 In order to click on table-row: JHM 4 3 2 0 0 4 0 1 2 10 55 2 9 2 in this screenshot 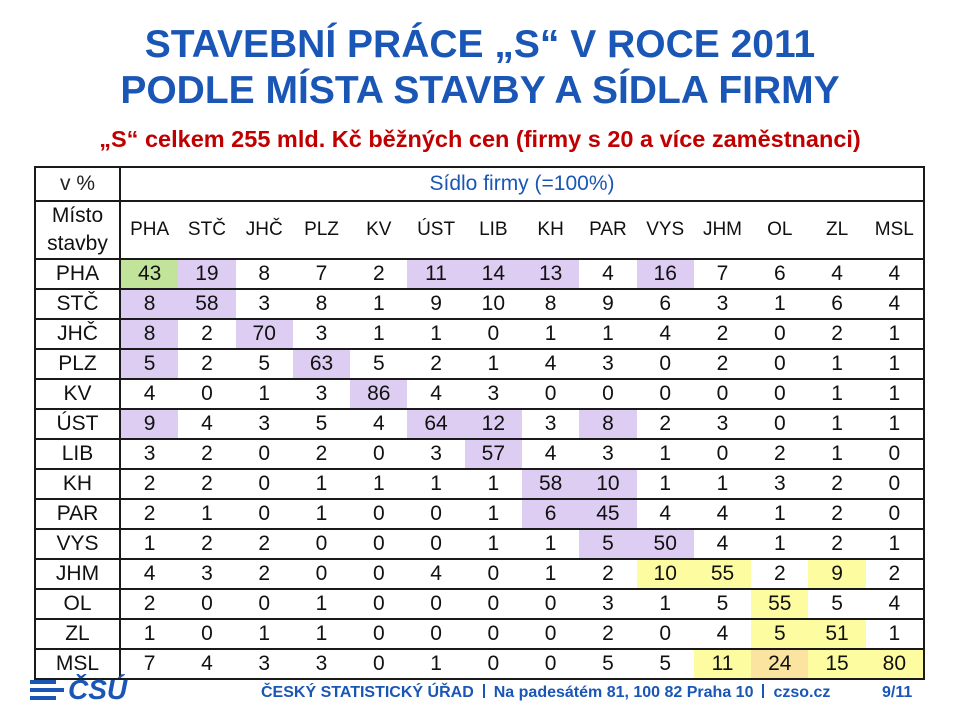, I will do `click(479, 574)`.